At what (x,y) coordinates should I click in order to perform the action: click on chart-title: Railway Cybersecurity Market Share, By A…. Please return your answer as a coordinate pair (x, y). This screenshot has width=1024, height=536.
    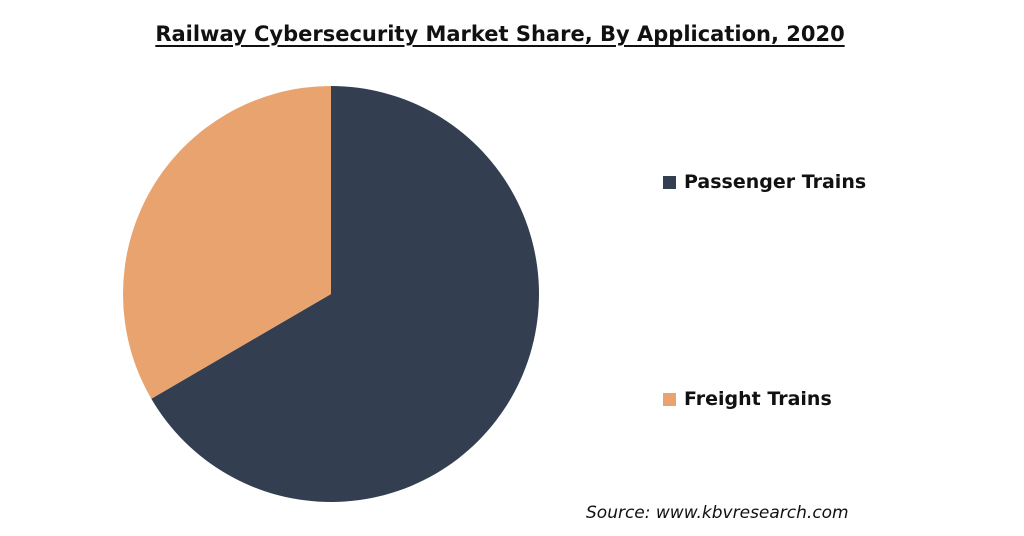
    Looking at the image, I should click on (500, 34).